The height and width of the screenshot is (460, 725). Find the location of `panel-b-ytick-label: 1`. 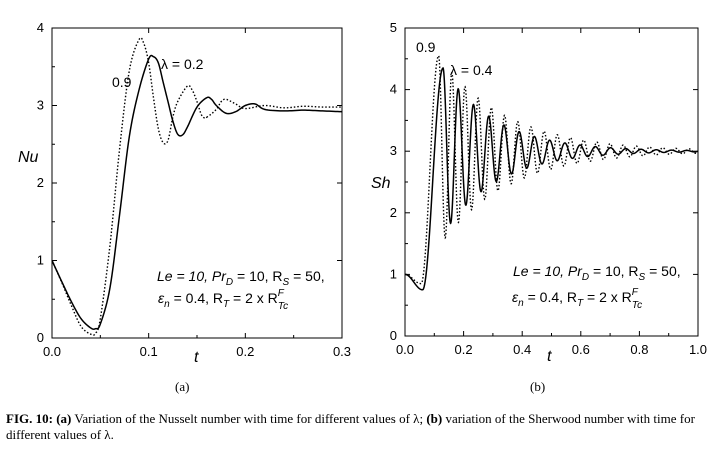

panel-b-ytick-label: 1 is located at coordinates (393, 273).